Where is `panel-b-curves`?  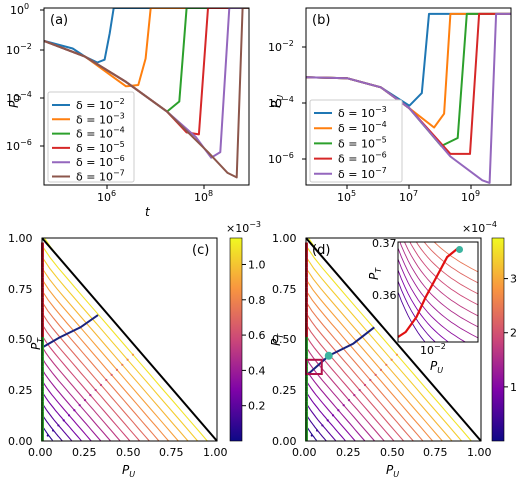 panel-b-curves is located at coordinates (408, 98).